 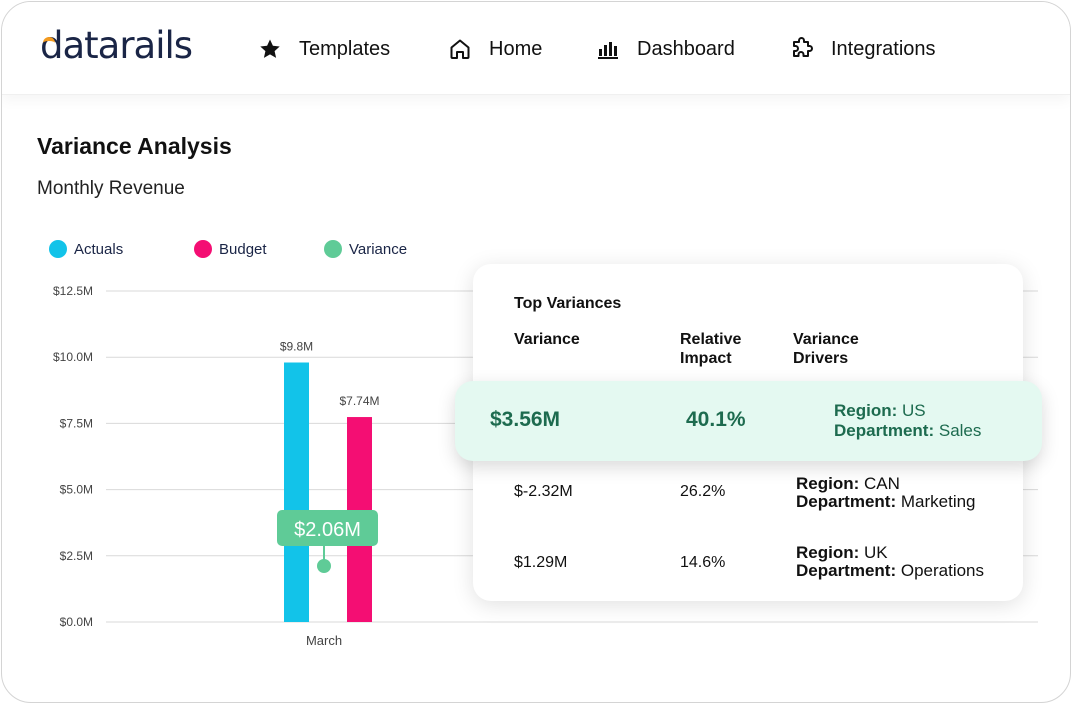 I want to click on legend-actuals-label: Actuals, so click(x=99, y=249).